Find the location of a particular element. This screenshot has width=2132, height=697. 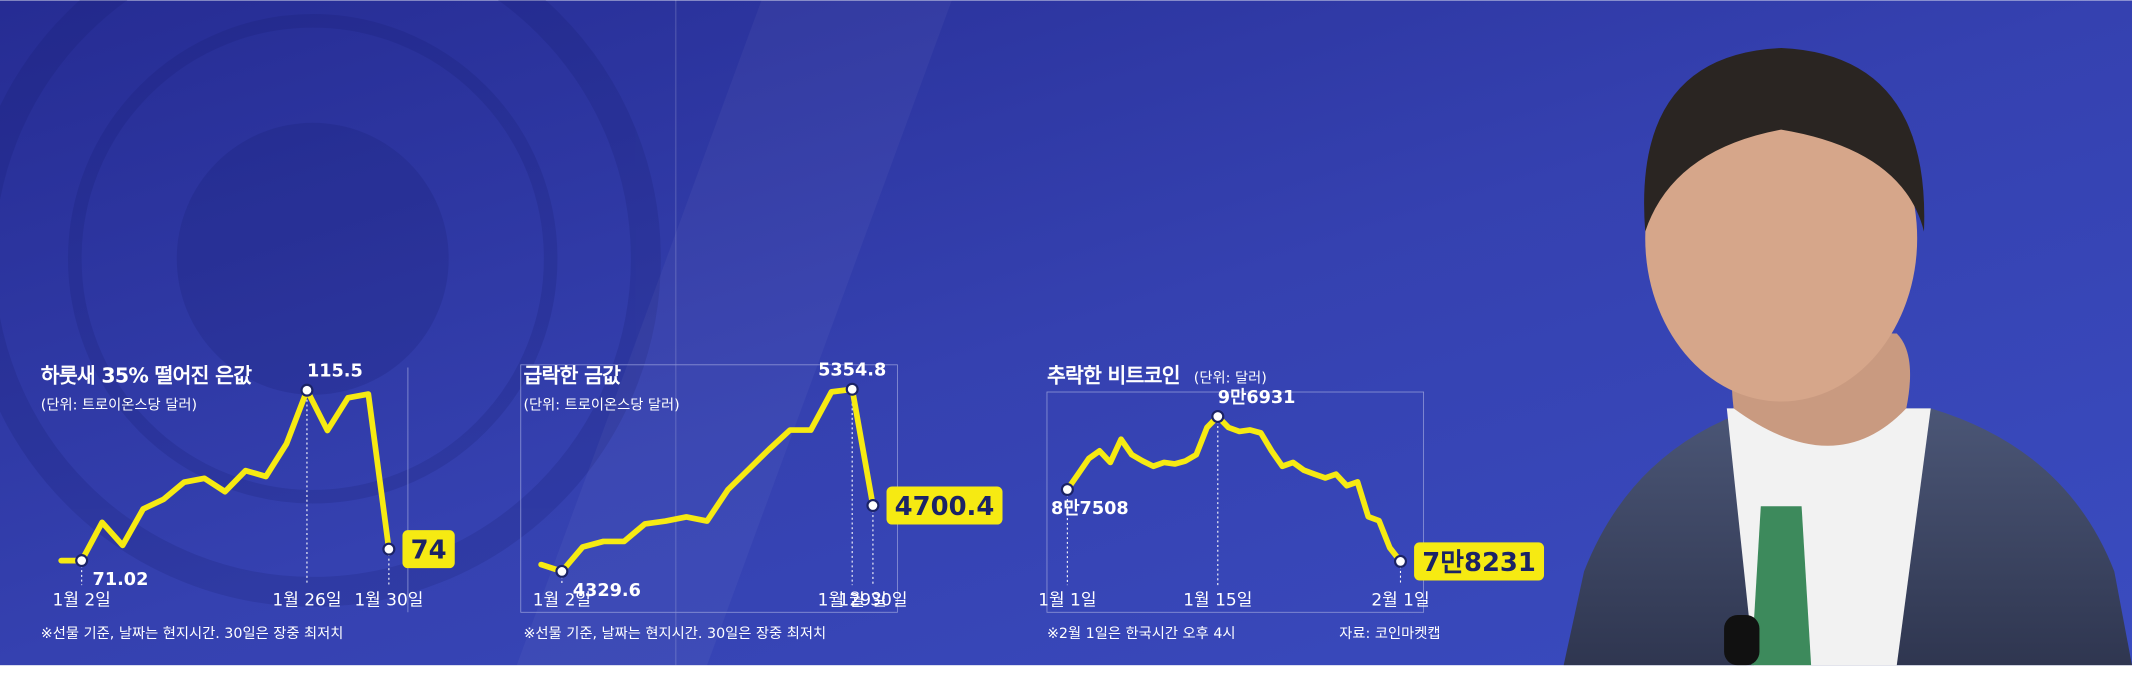

value-label: 5354.8 is located at coordinates (852, 371).